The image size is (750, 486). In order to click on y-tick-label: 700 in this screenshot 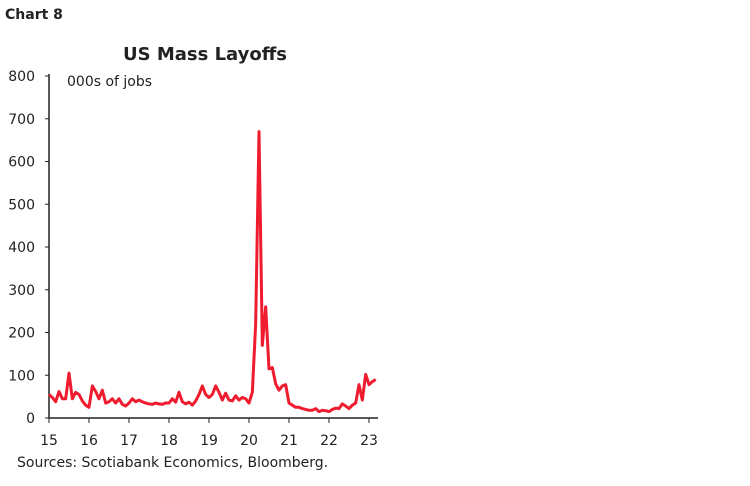, I will do `click(21, 120)`.